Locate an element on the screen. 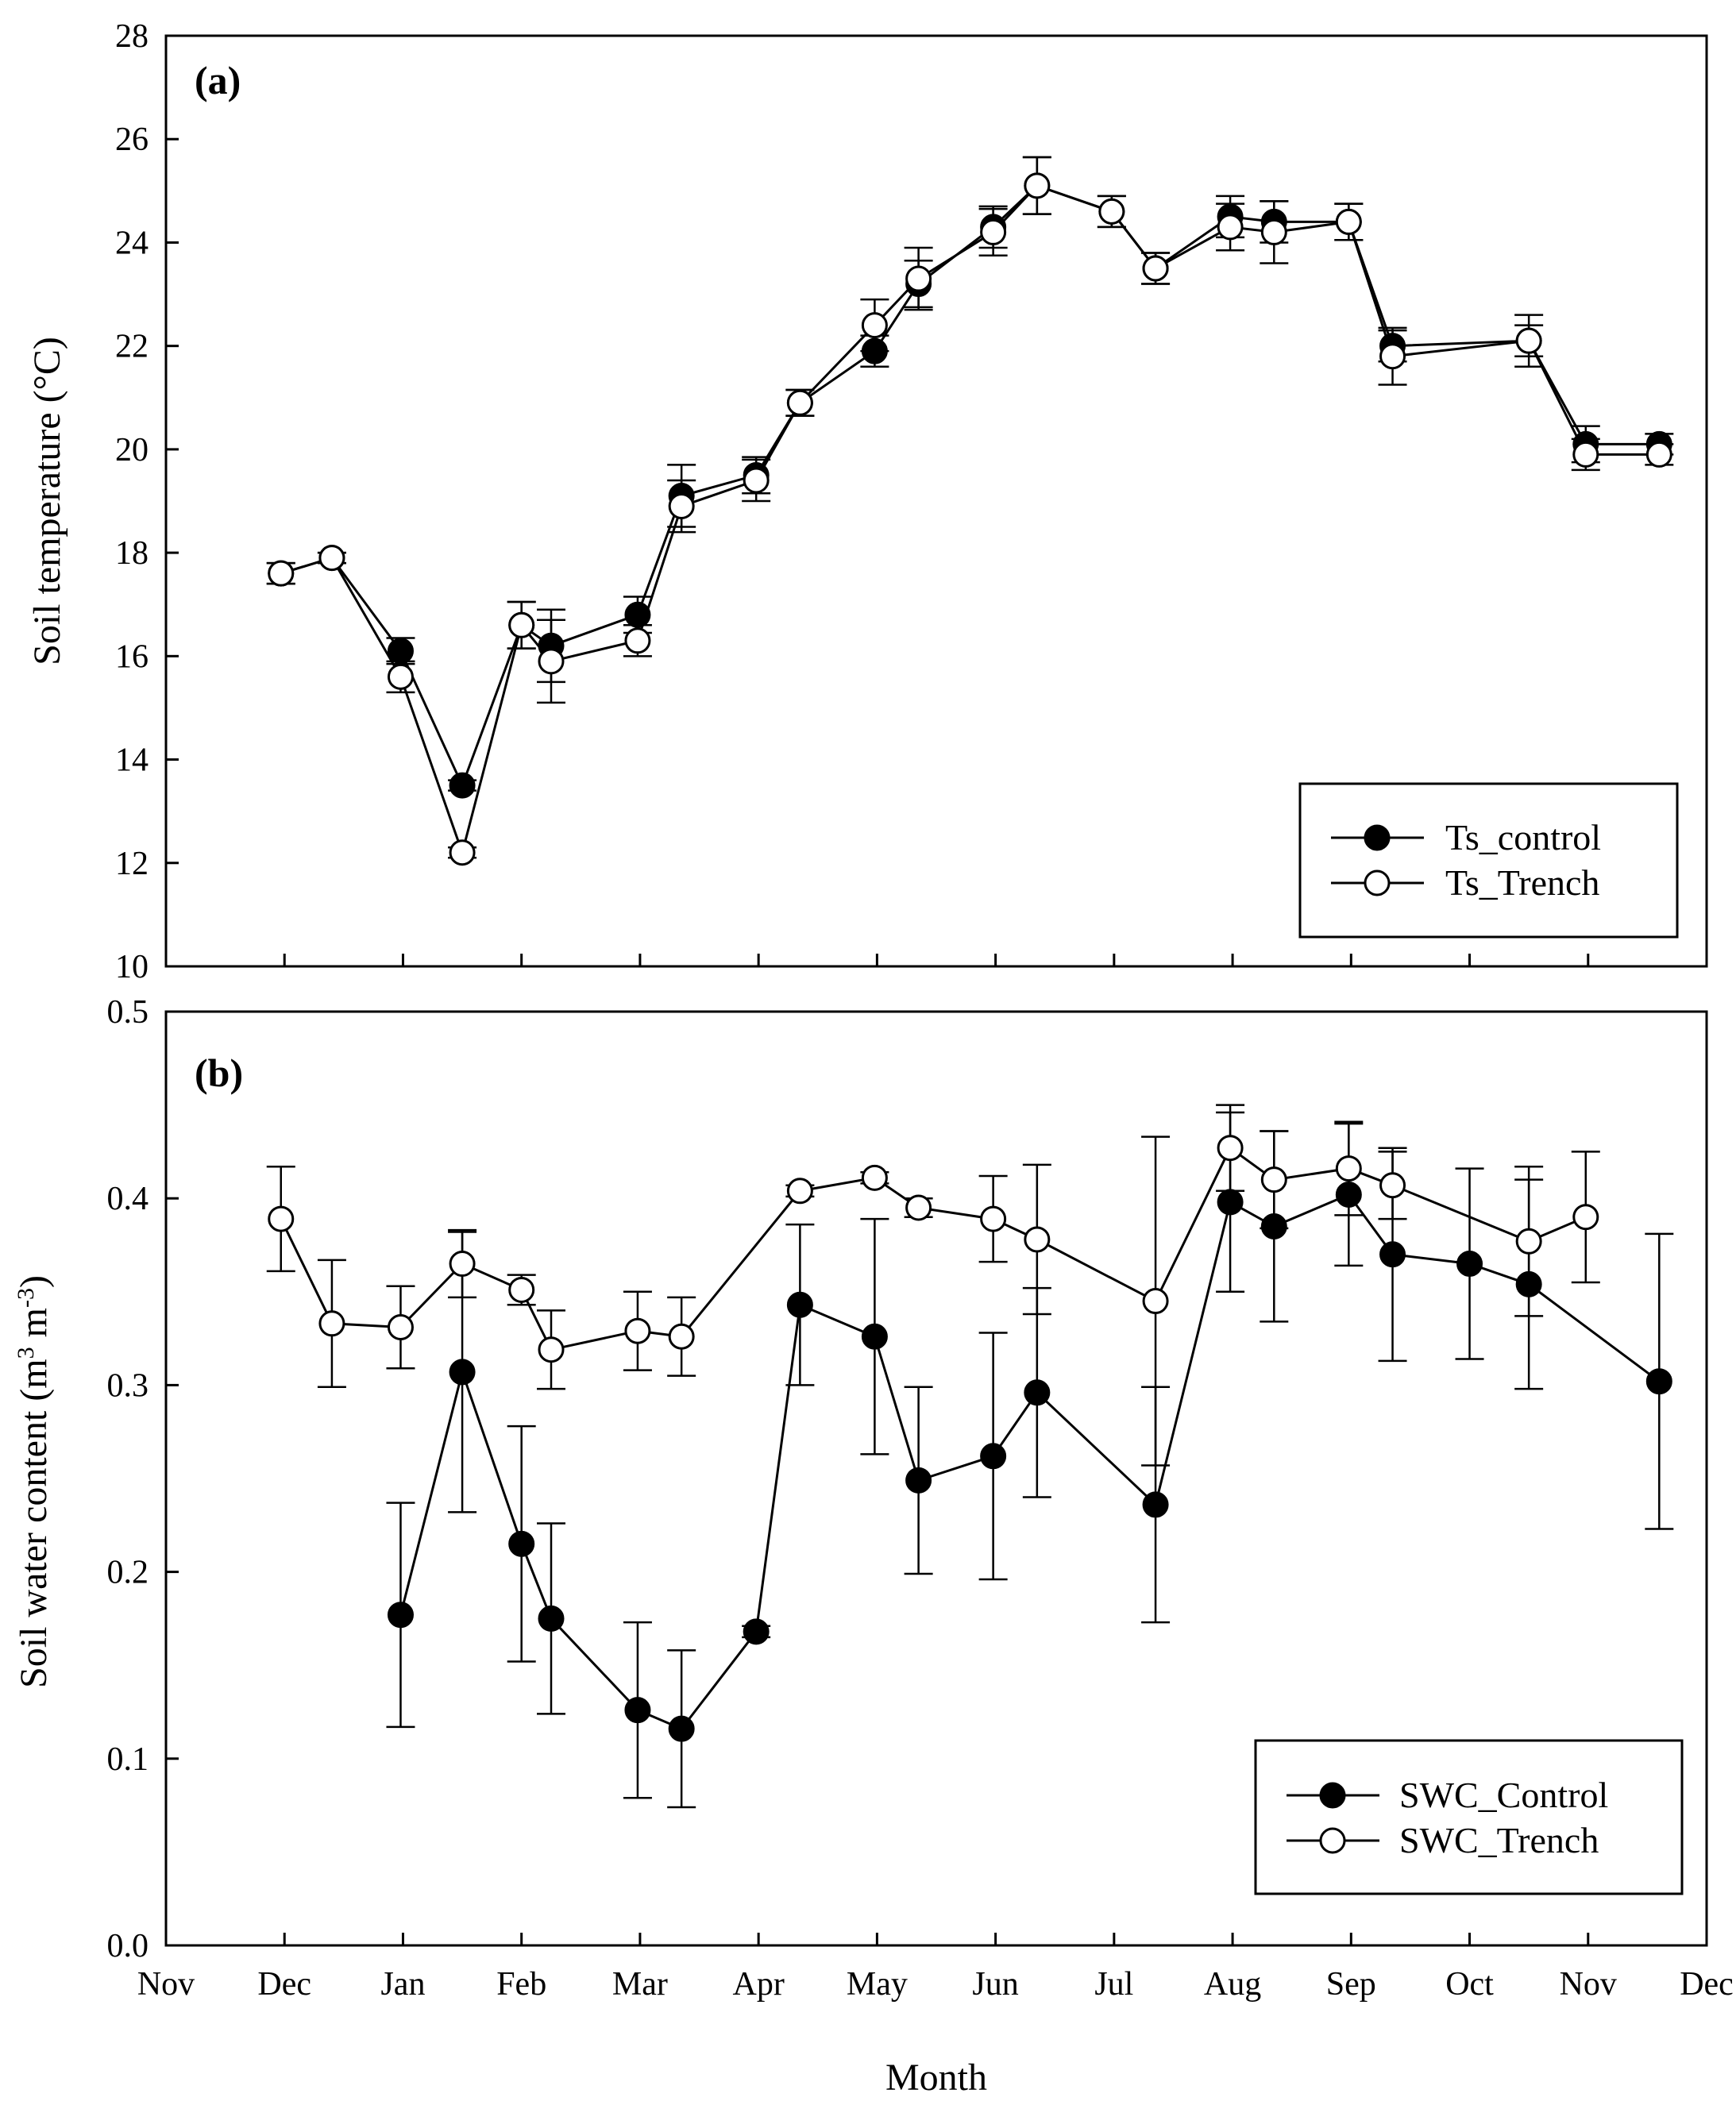 This screenshot has width=1736, height=2105. panel-a-y-axis-title: Soil temperature (°C) is located at coordinates (47, 501).